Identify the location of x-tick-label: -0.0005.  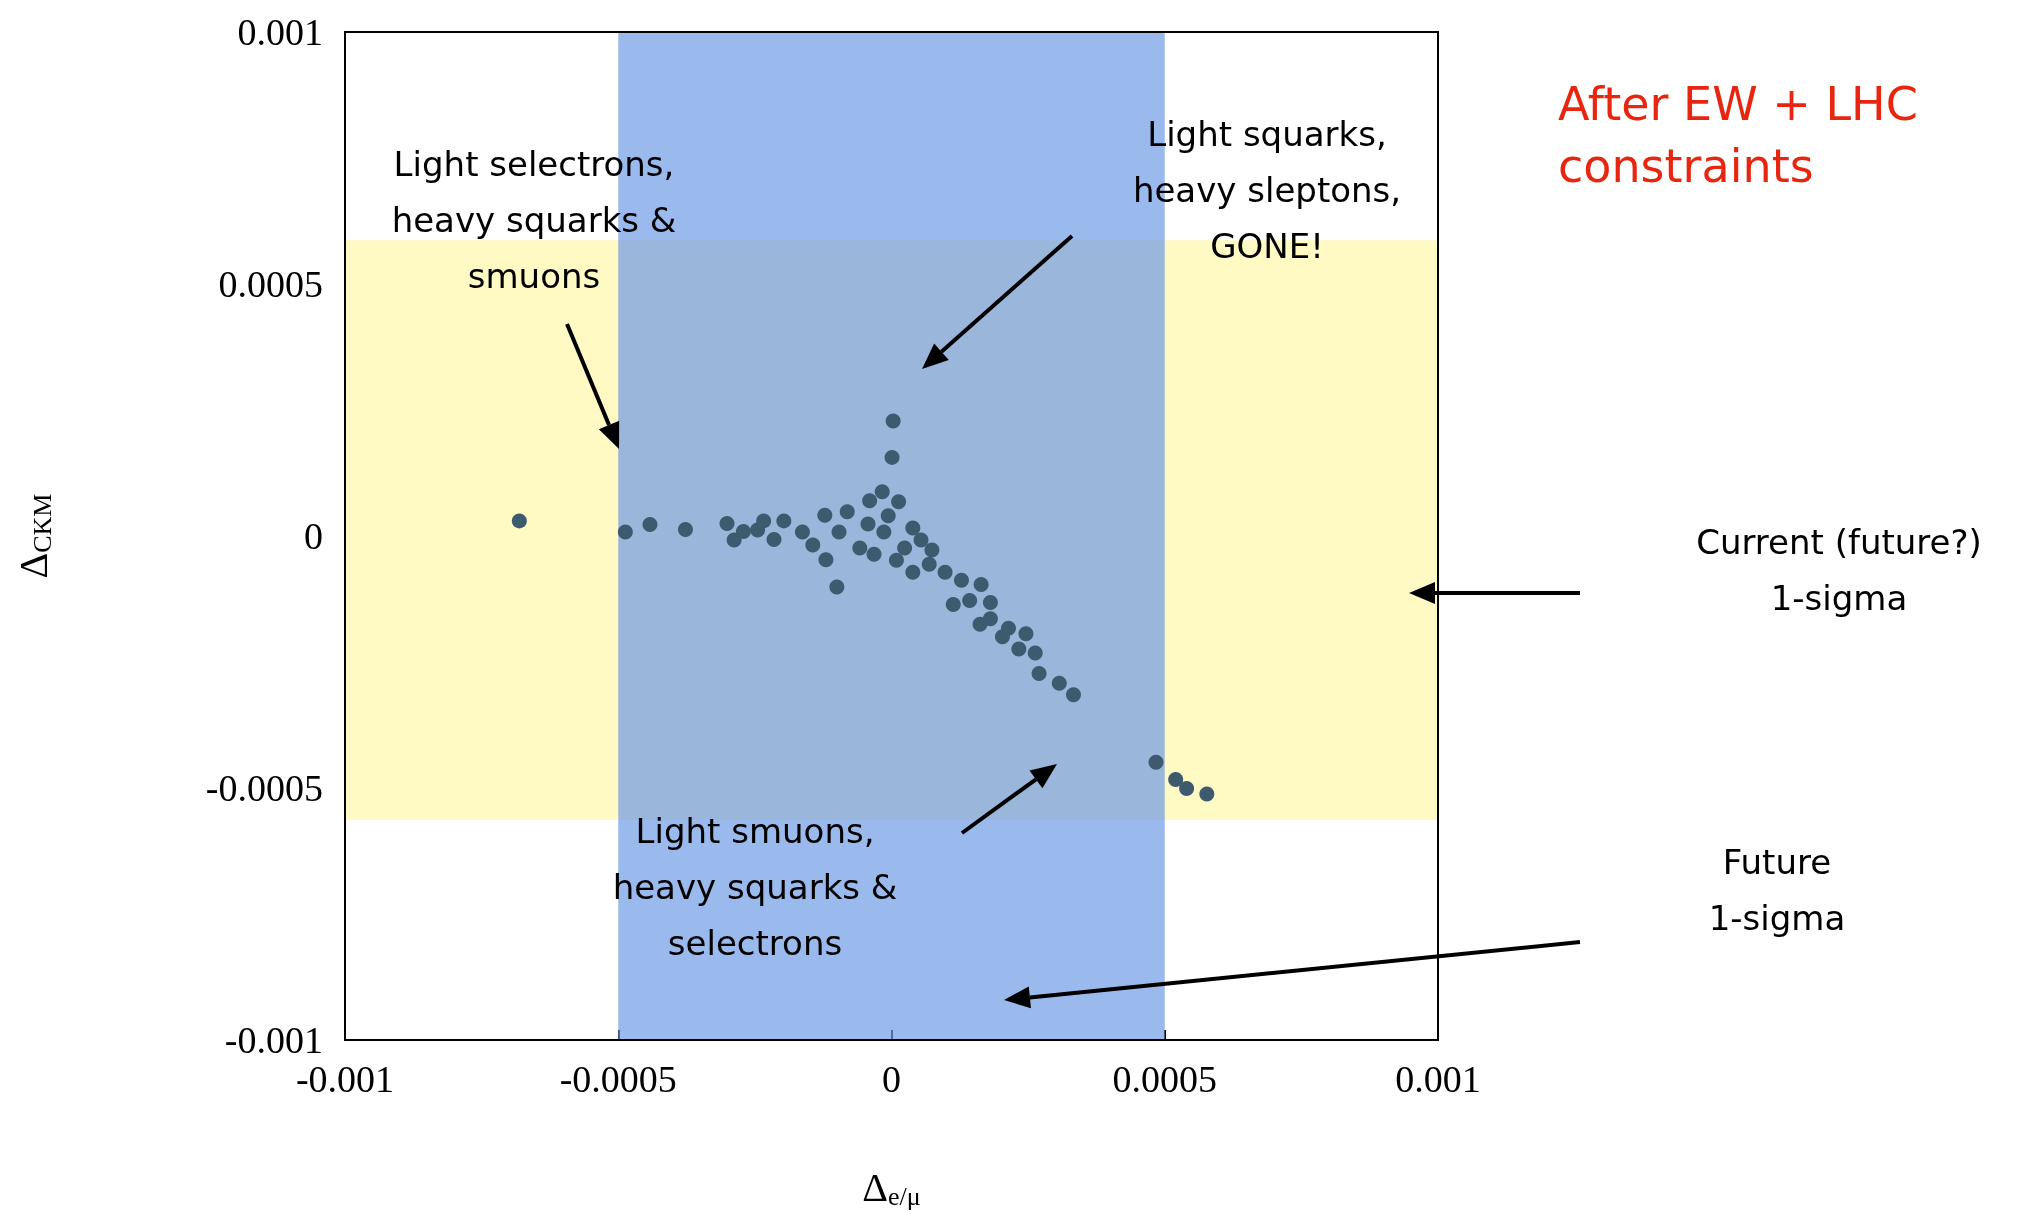
(618, 1079).